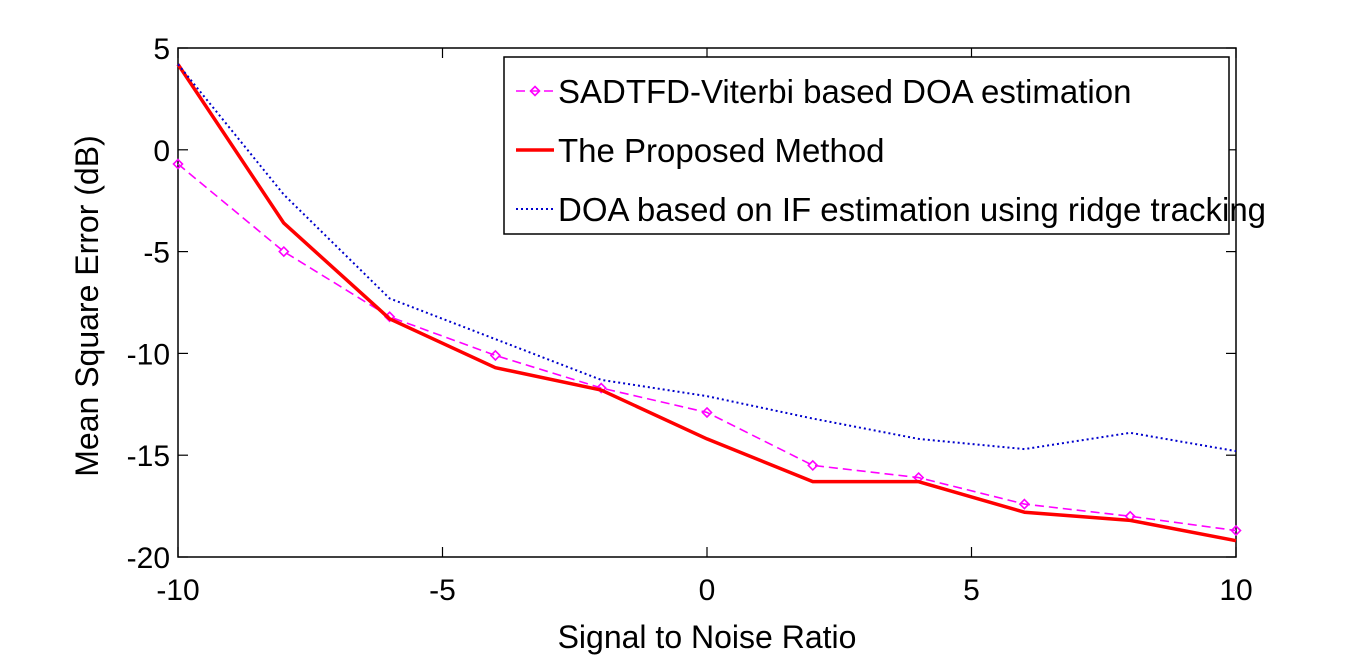  Describe the element at coordinates (156, 253) in the screenshot. I see `y-tick-label: -5` at that location.